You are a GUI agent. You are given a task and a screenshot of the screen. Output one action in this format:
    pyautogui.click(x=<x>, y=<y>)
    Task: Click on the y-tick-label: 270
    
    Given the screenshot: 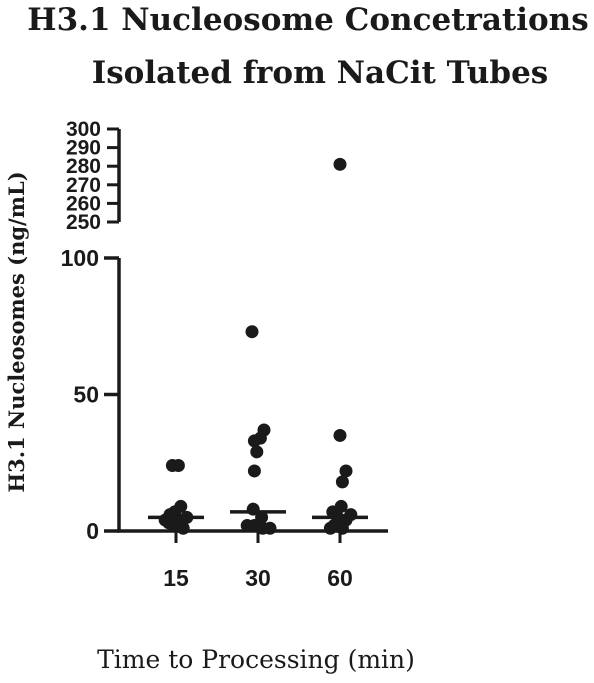 What is the action you would take?
    pyautogui.click(x=83, y=185)
    